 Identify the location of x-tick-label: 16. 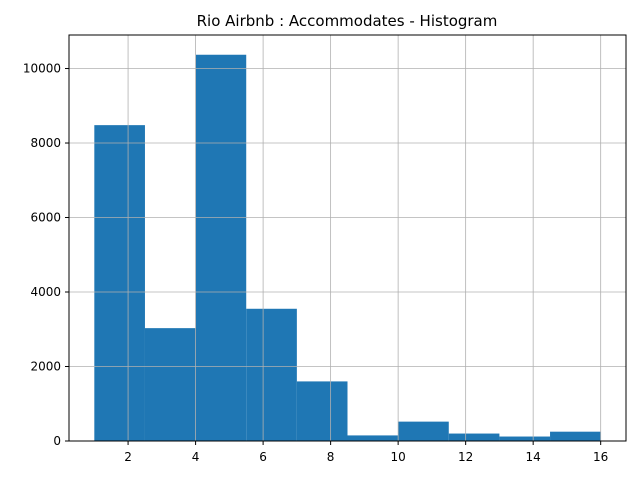
(600, 457).